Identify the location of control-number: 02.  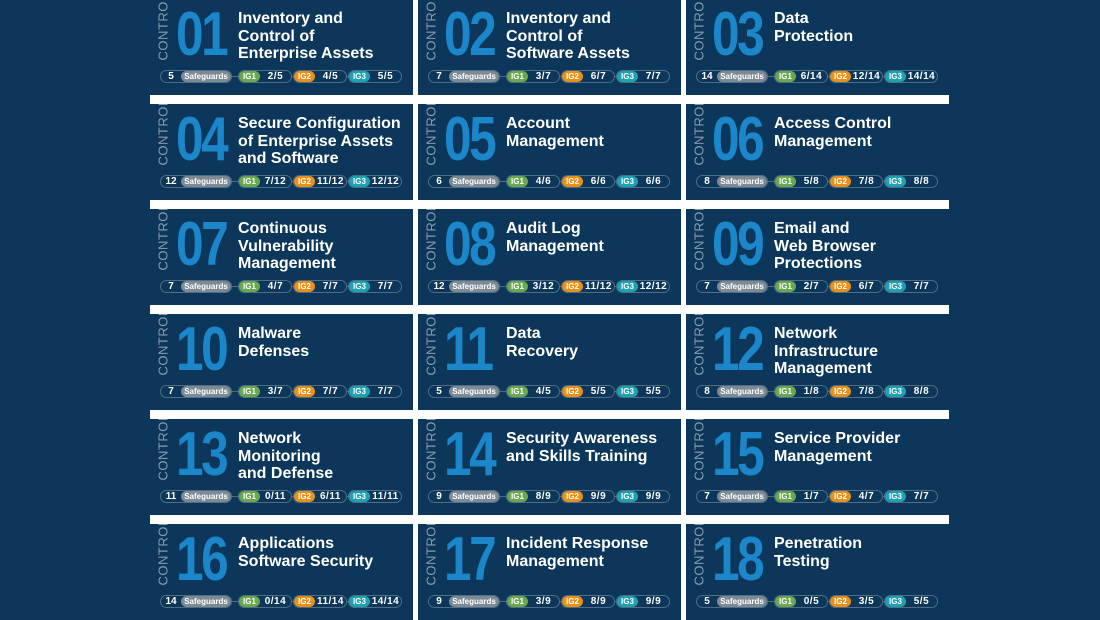
(470, 34).